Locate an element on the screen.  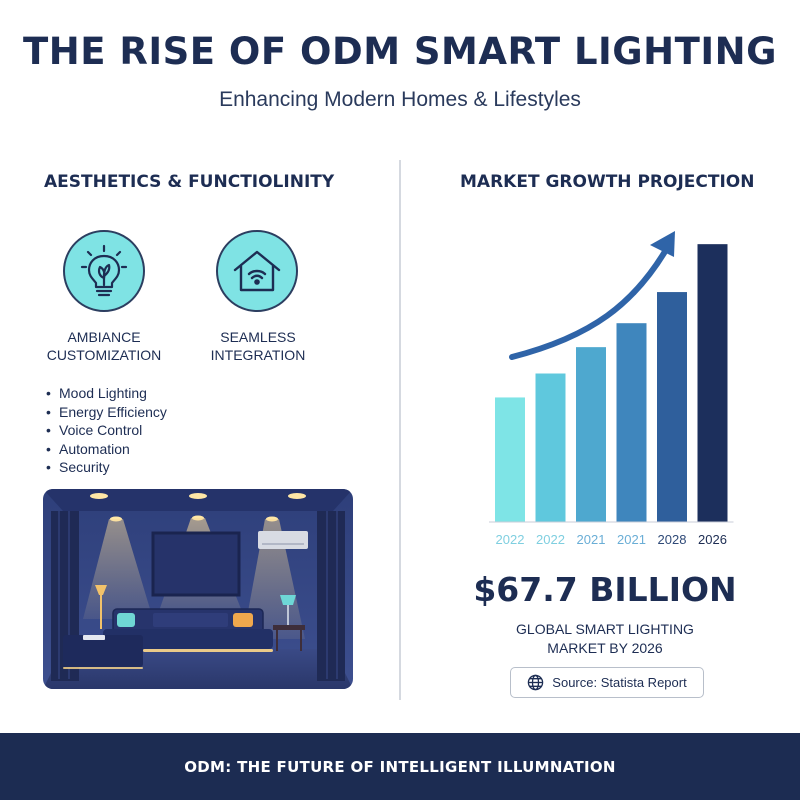
right-section-title: MARKET GROWTH PROJECTION is located at coordinates (607, 182).